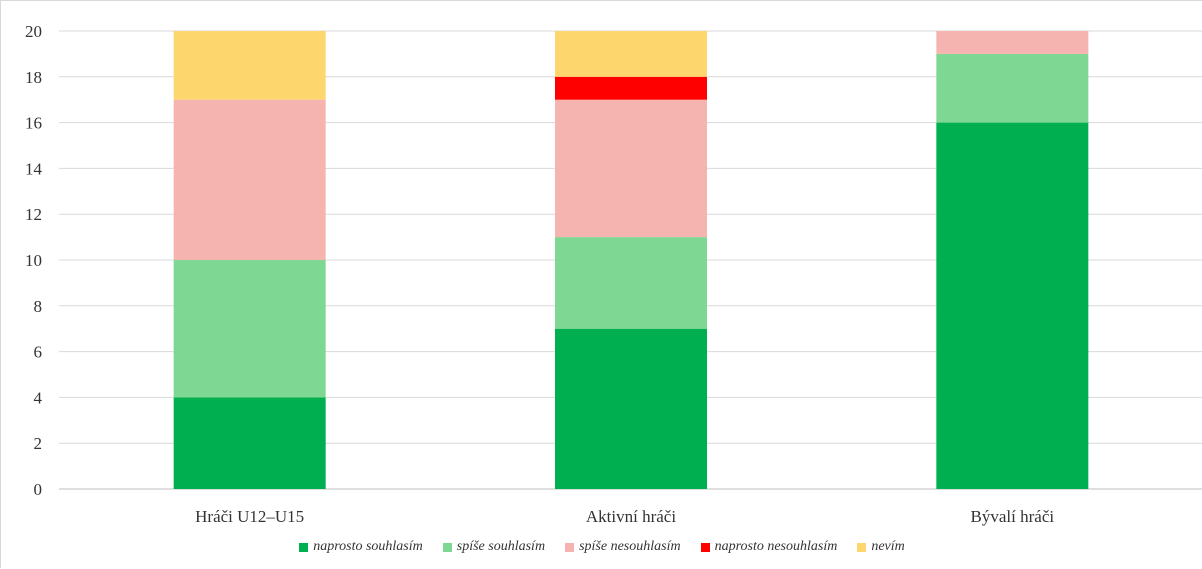 The height and width of the screenshot is (569, 1202). I want to click on legend-label: nevím, so click(888, 546).